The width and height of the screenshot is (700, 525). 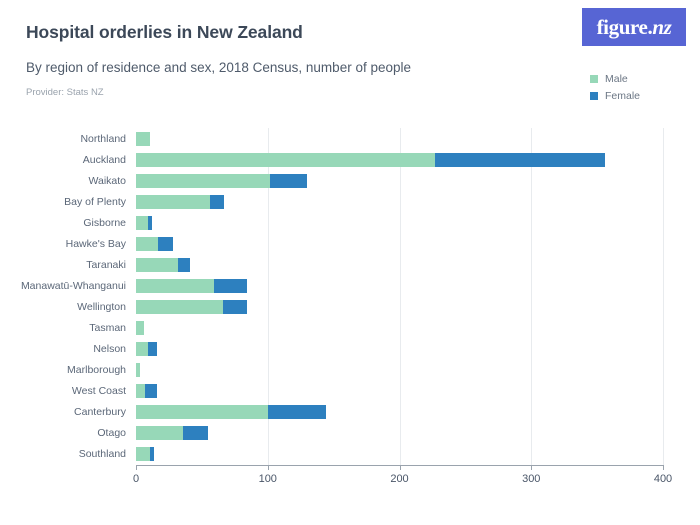 What do you see at coordinates (104, 159) in the screenshot?
I see `y-axis-category-label: Auckland` at bounding box center [104, 159].